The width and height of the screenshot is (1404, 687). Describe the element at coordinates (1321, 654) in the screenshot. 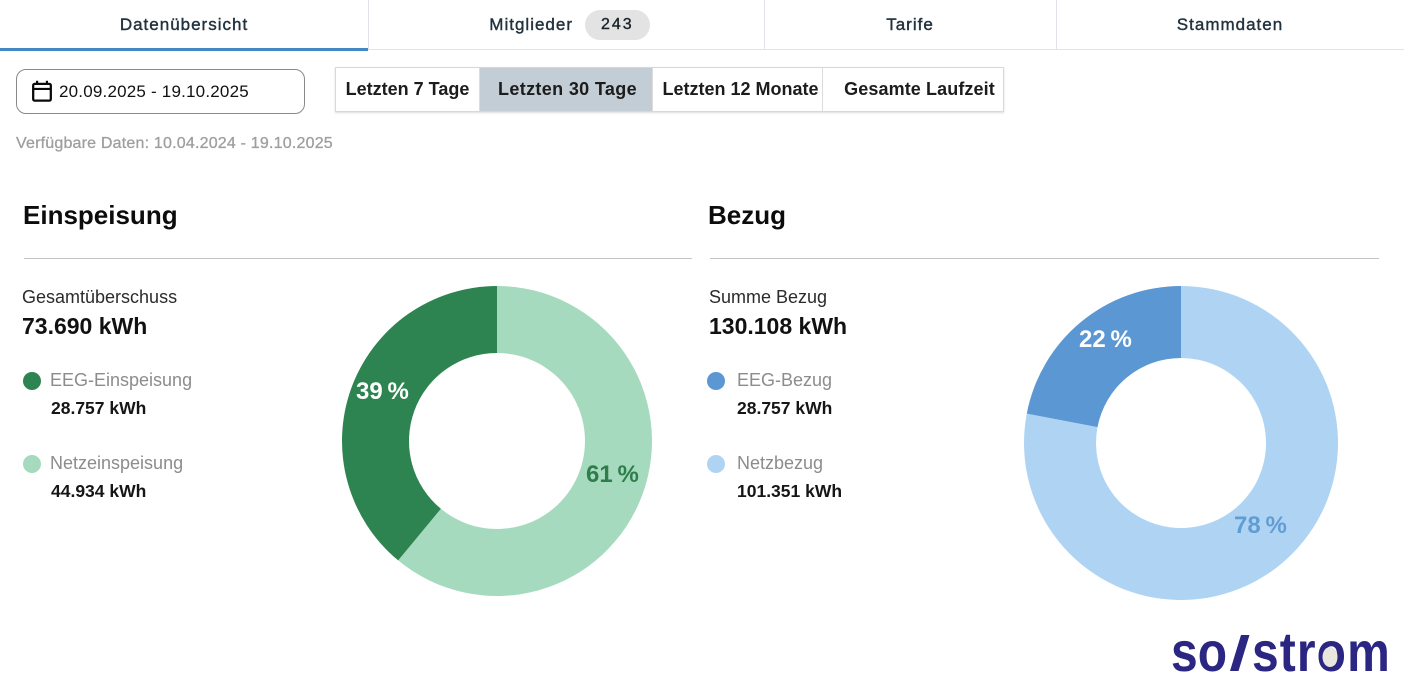

I see `svg-text: strom` at that location.